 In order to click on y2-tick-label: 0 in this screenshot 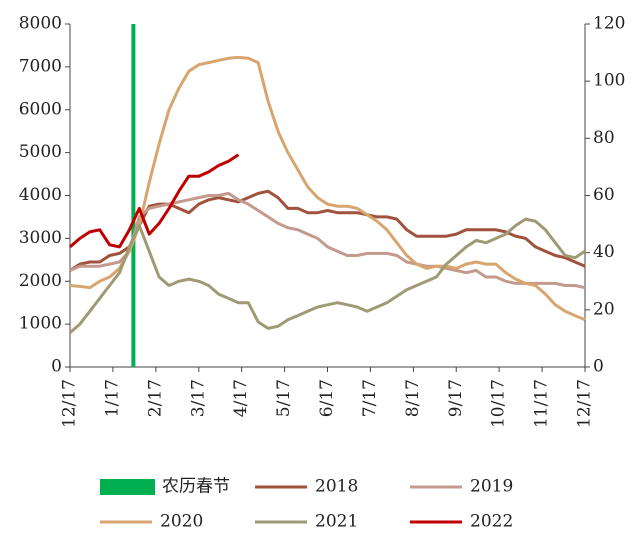, I will do `click(598, 367)`.